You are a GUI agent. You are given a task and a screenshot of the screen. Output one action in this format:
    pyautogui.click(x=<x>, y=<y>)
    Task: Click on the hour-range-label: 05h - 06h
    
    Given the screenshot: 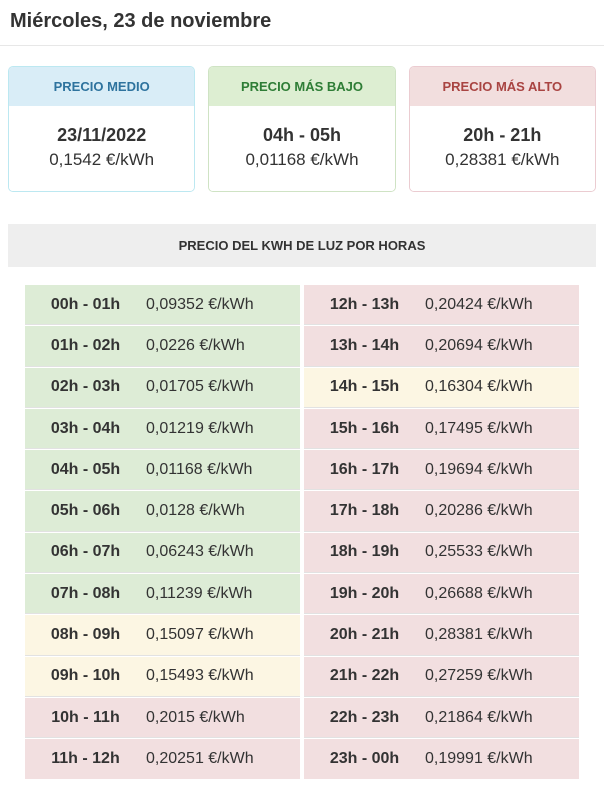 What is the action you would take?
    pyautogui.click(x=85, y=511)
    